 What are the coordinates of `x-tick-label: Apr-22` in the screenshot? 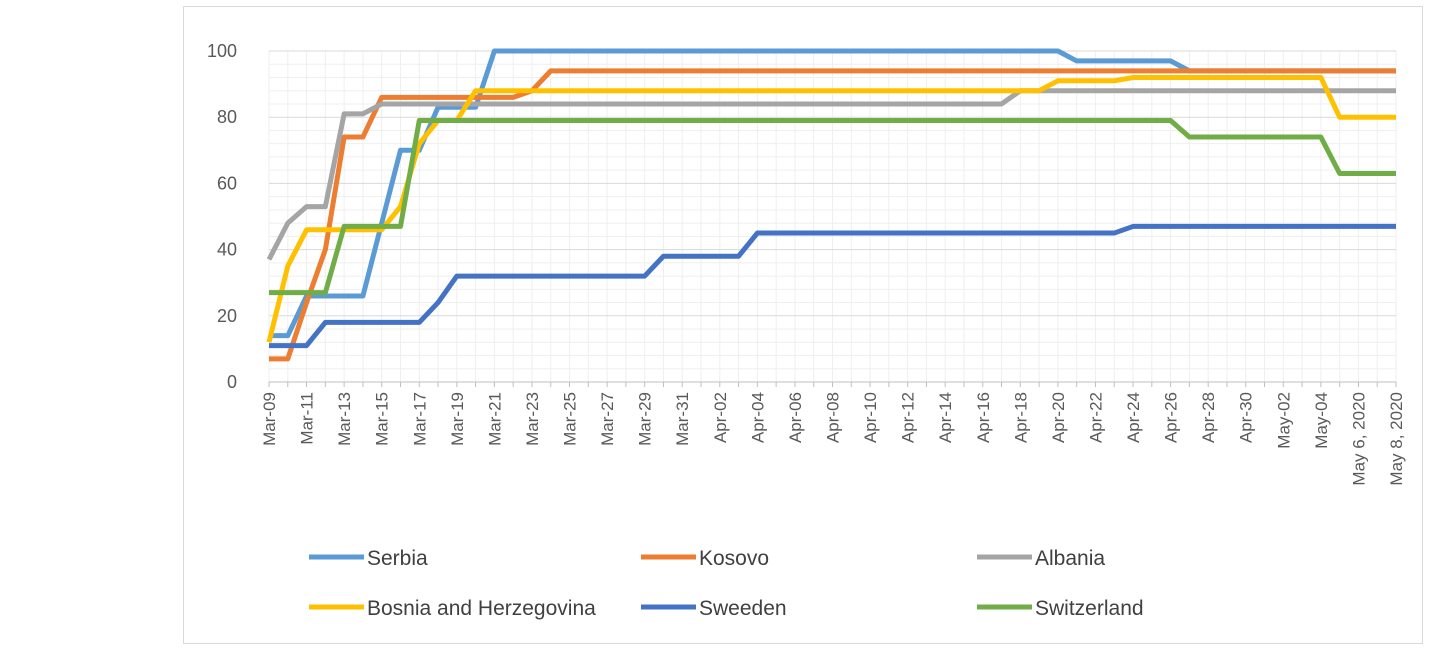 It's located at (1095, 417).